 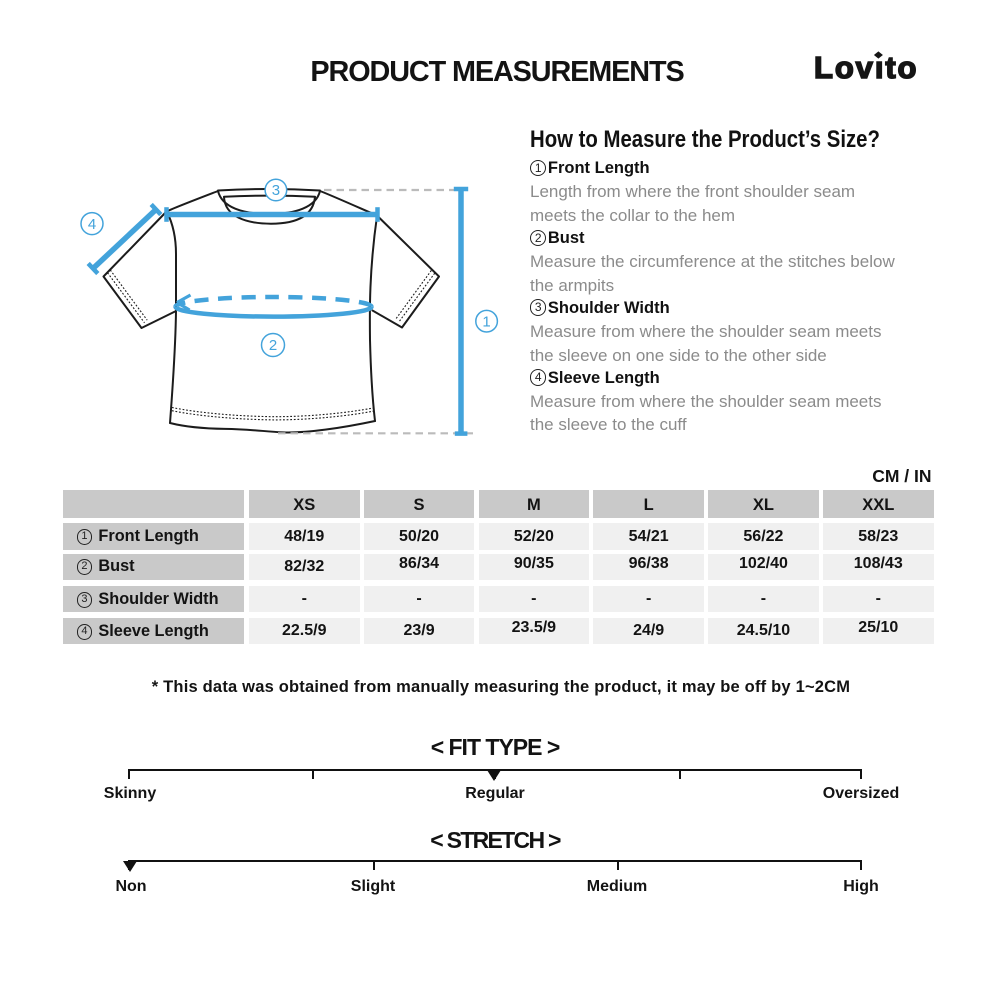 What do you see at coordinates (866, 67) in the screenshot?
I see `svg-text: Lovıto` at bounding box center [866, 67].